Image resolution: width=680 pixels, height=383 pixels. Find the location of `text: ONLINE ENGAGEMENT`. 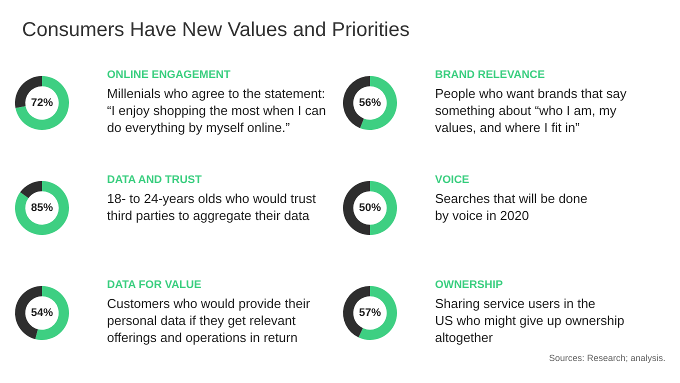

text: ONLINE ENGAGEMENT is located at coordinates (169, 75).